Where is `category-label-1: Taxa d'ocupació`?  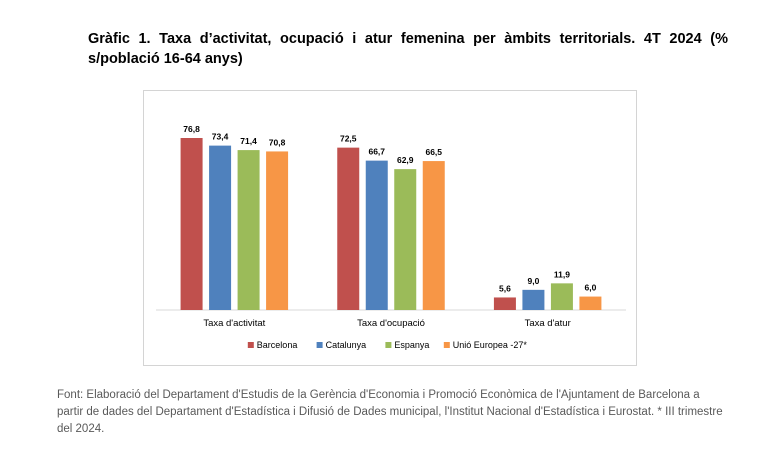
category-label-1: Taxa d'ocupació is located at coordinates (391, 323).